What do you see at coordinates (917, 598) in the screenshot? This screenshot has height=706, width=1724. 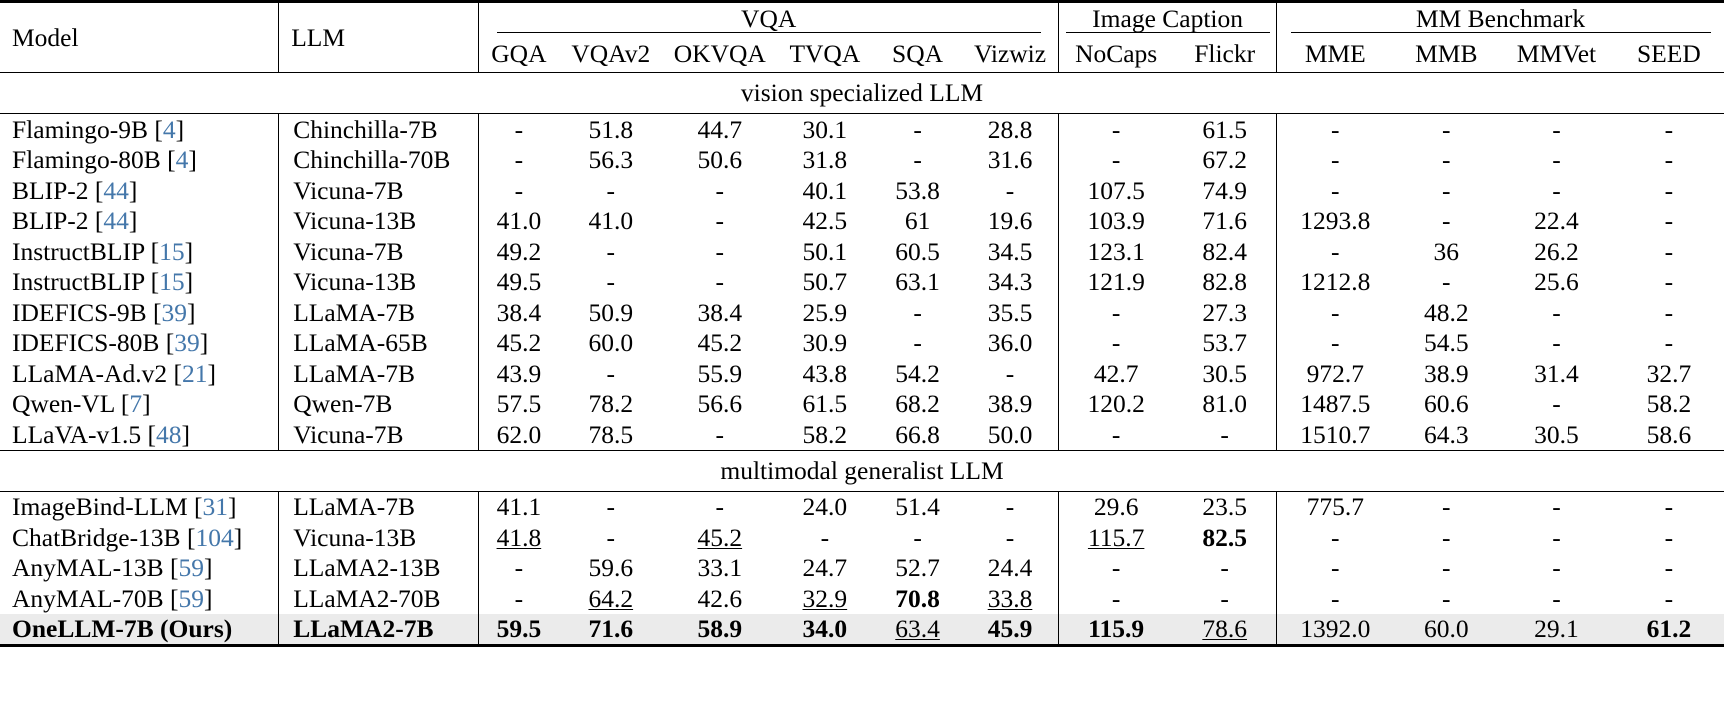 I see `cell-sqa: 70.8` at bounding box center [917, 598].